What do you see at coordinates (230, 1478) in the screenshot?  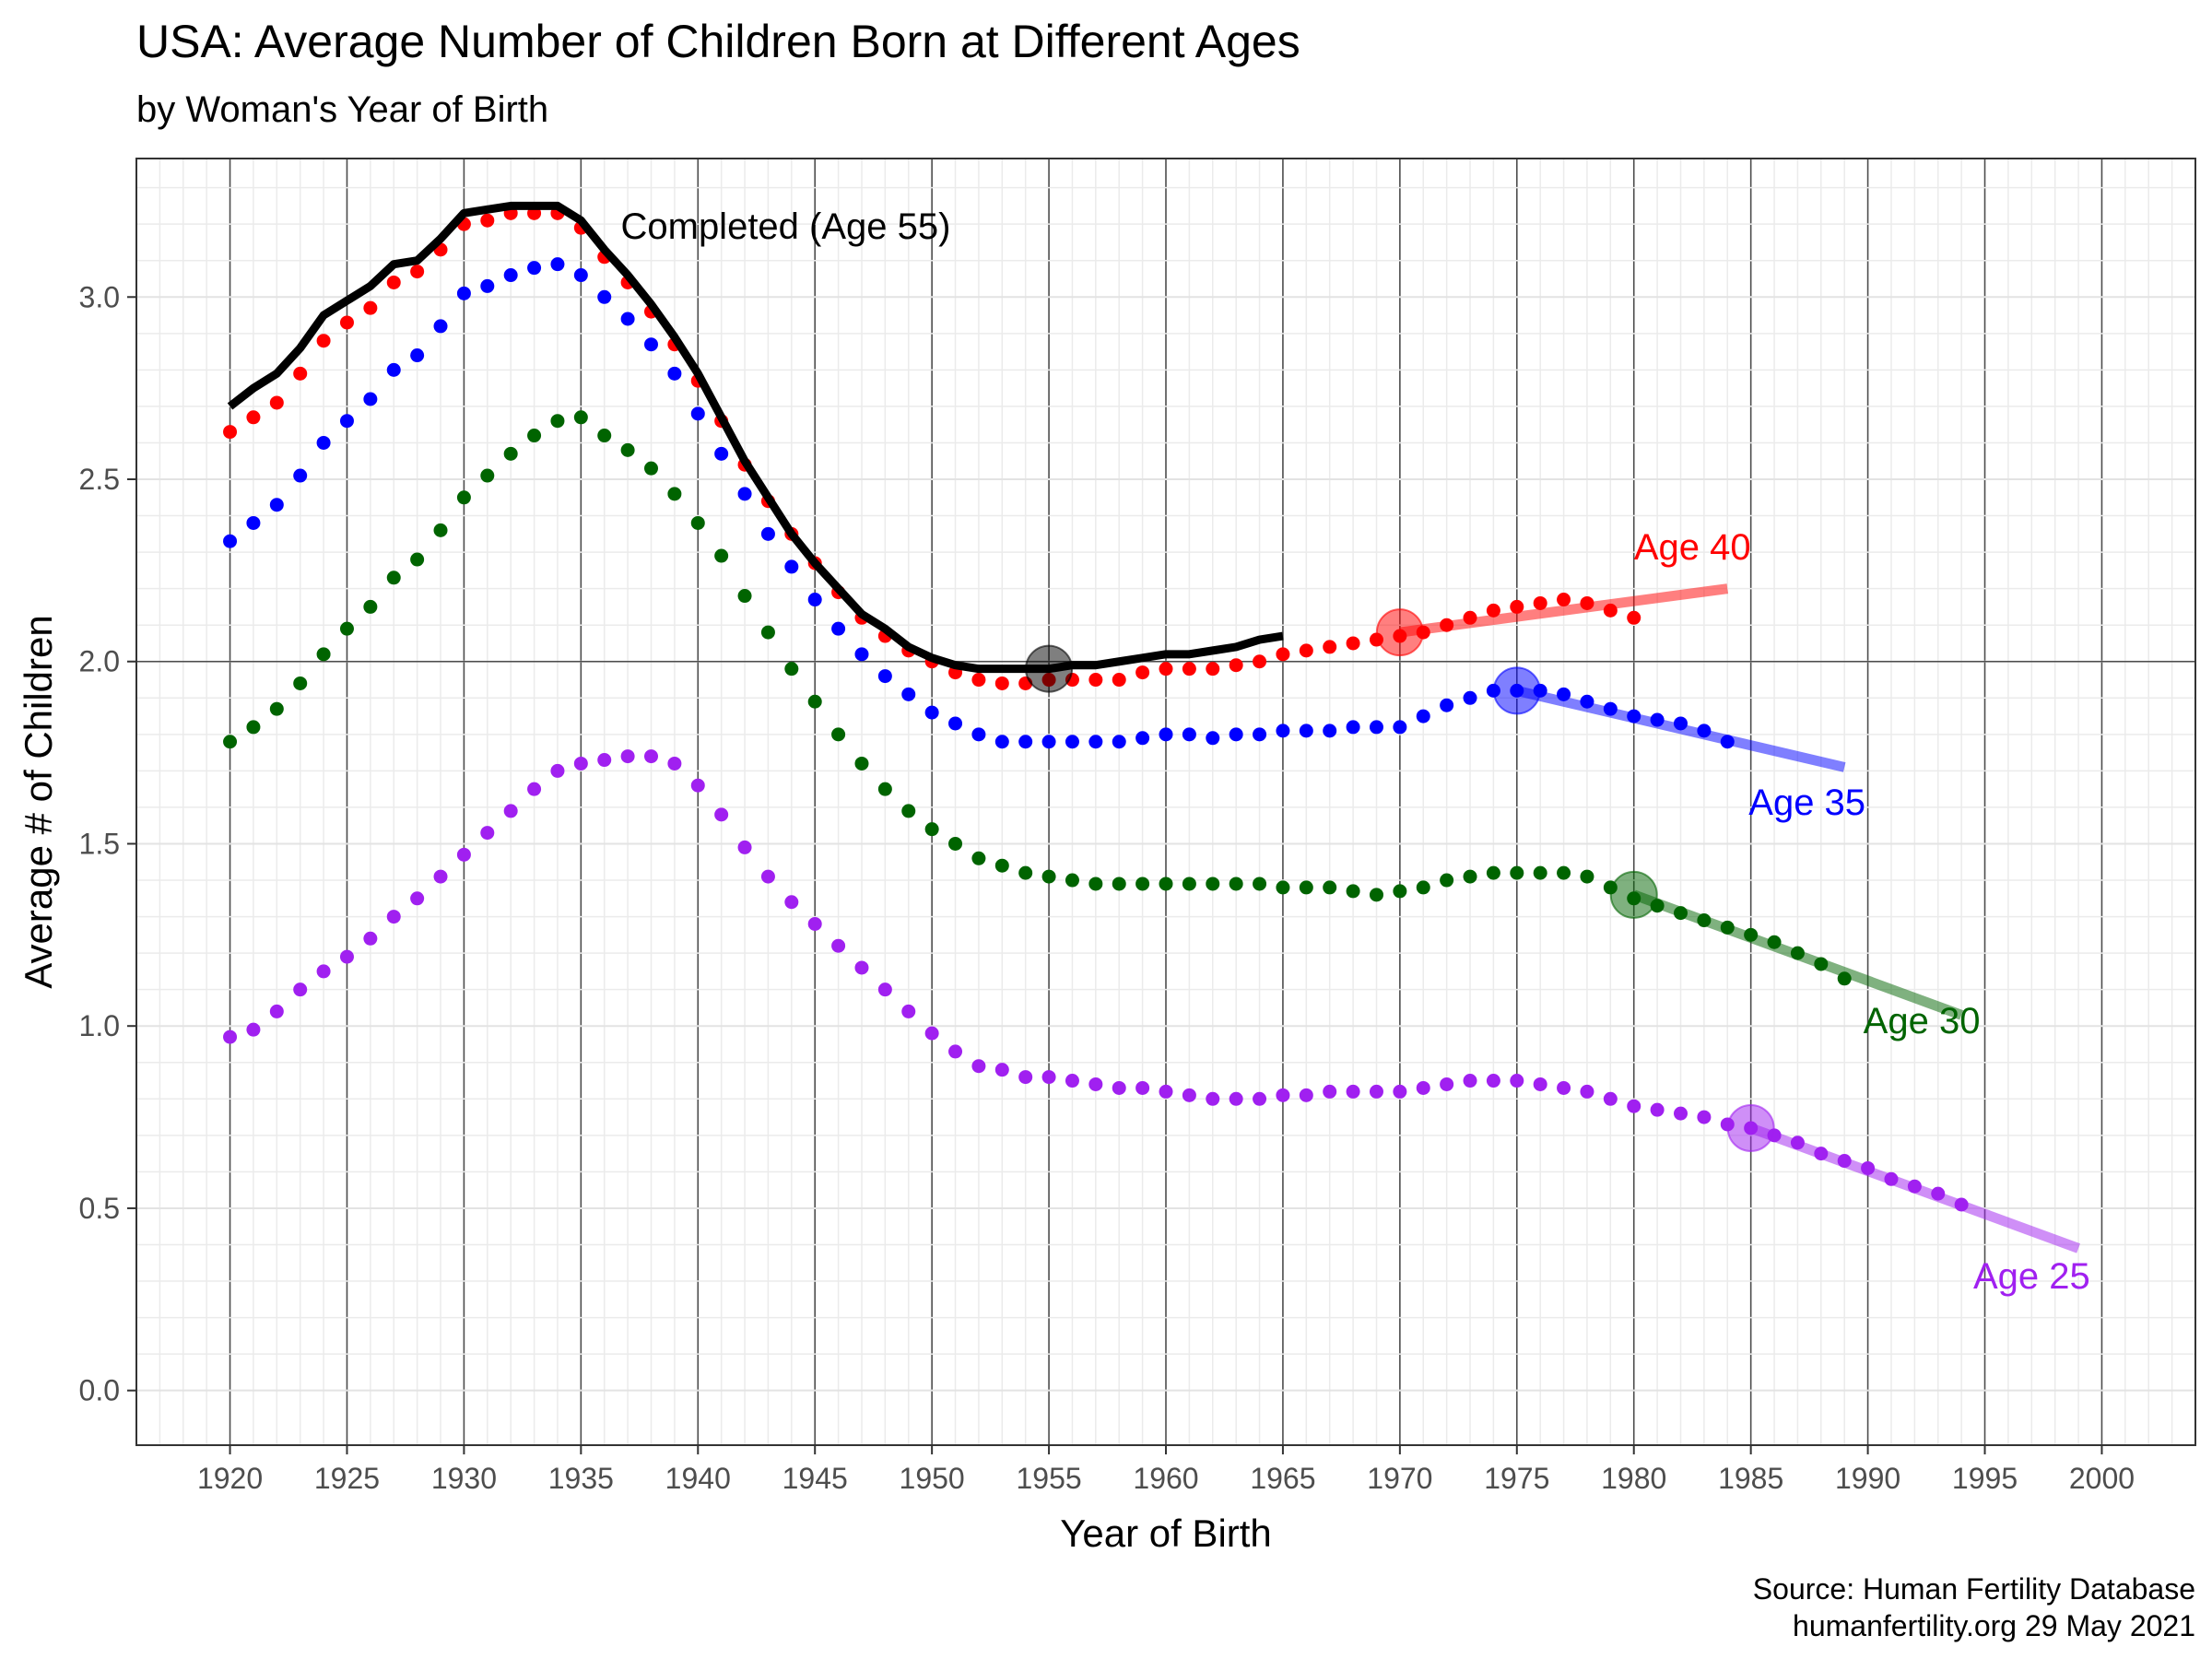 I see `x-tick-label: 1920` at bounding box center [230, 1478].